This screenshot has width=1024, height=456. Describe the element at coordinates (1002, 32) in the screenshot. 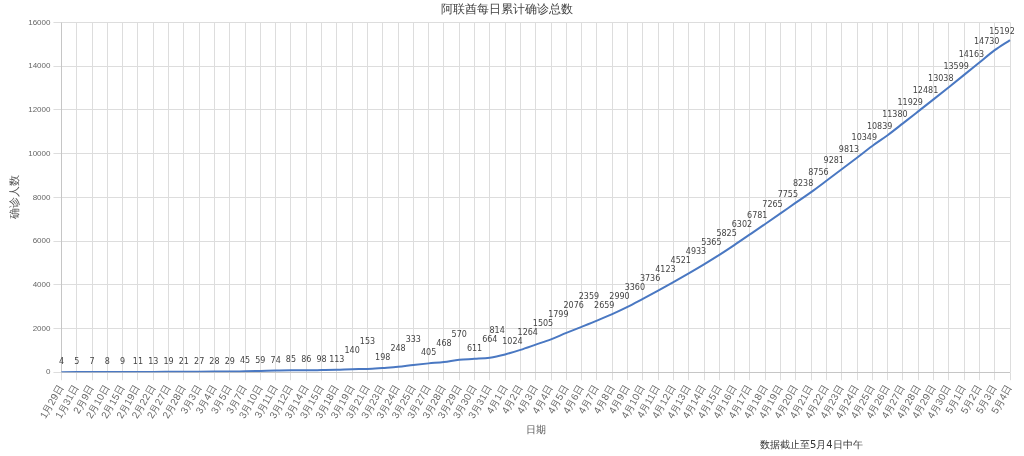

I see `data-label: 15192` at that location.